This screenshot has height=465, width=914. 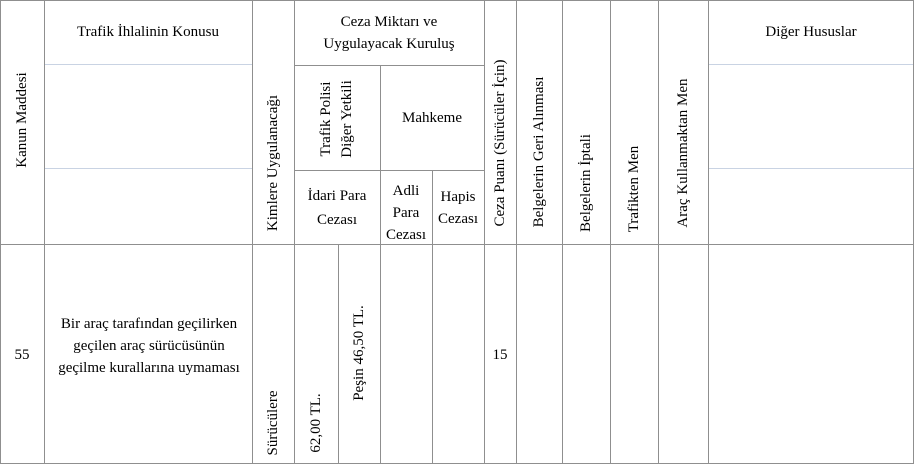 I want to click on header-ceza-puani: Ceza Puanı (Sürücüler İçin), so click(x=500, y=143).